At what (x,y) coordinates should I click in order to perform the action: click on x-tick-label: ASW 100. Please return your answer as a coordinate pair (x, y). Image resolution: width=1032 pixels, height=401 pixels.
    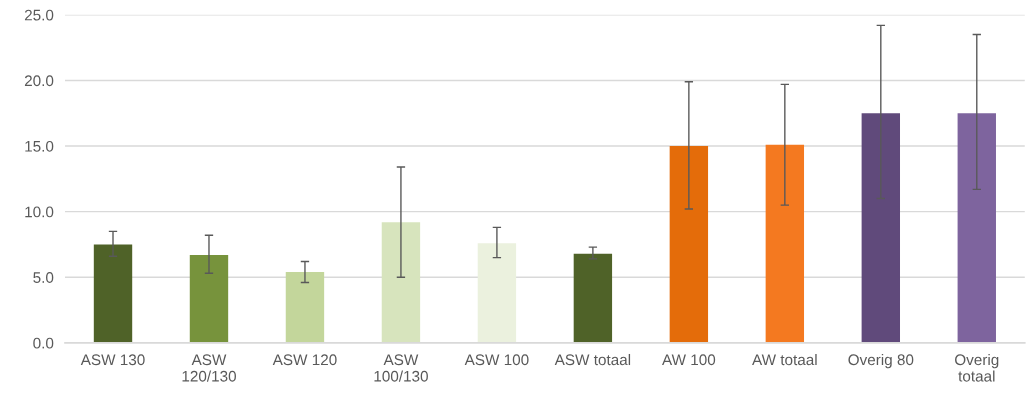
    Looking at the image, I should click on (496, 360).